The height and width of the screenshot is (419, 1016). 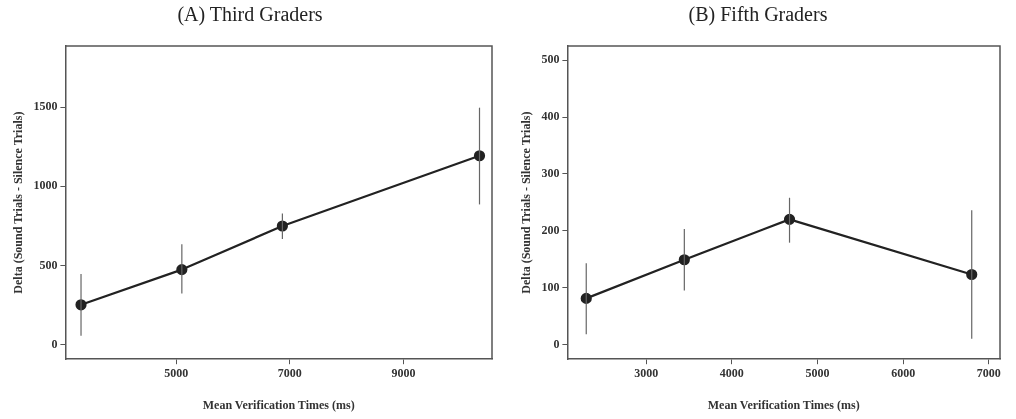 I want to click on x-tick-label: 9000, so click(x=403, y=373).